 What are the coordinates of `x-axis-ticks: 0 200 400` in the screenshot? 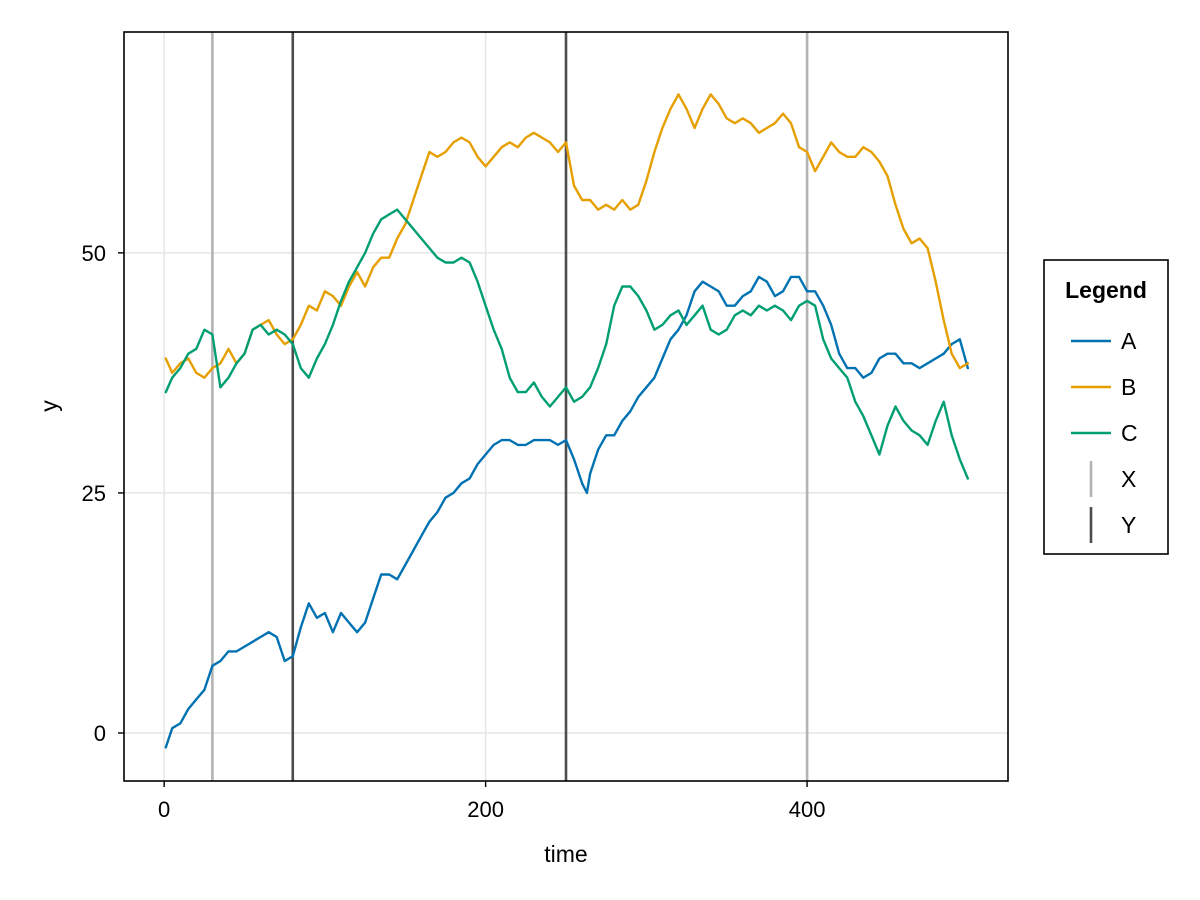 It's located at (491, 801).